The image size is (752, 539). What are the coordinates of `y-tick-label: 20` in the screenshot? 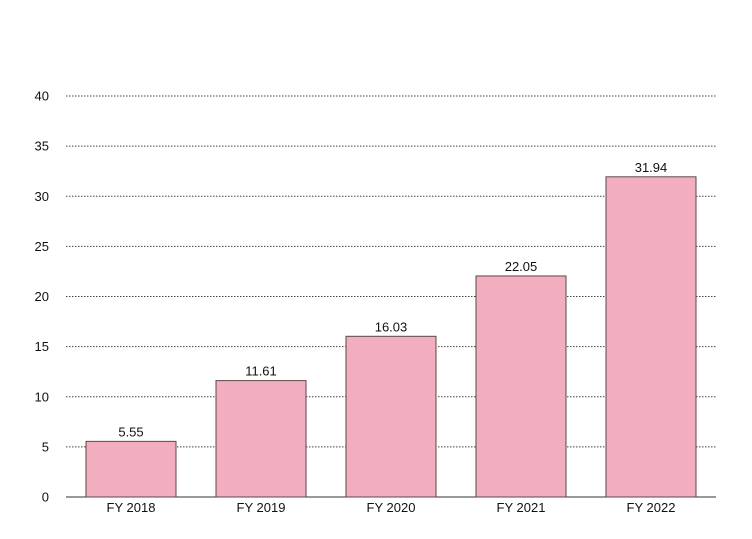 It's located at (42, 296).